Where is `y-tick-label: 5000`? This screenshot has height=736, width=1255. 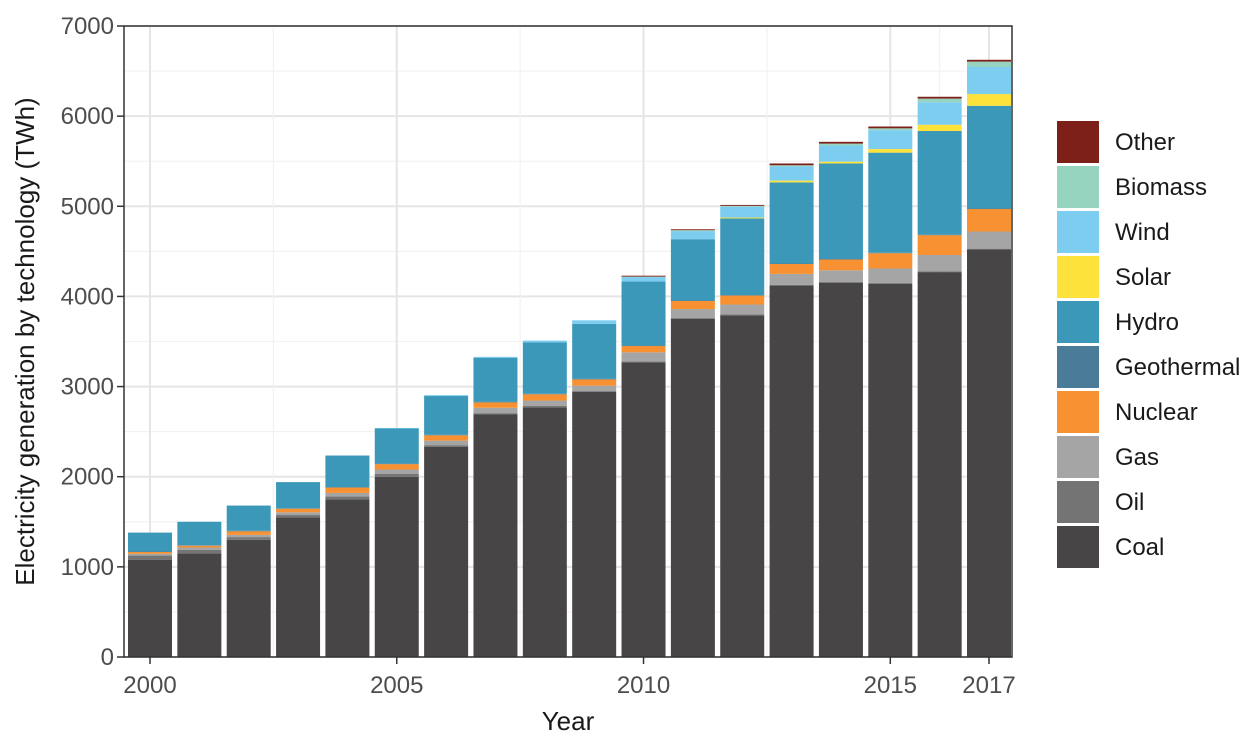 y-tick-label: 5000 is located at coordinates (87, 206).